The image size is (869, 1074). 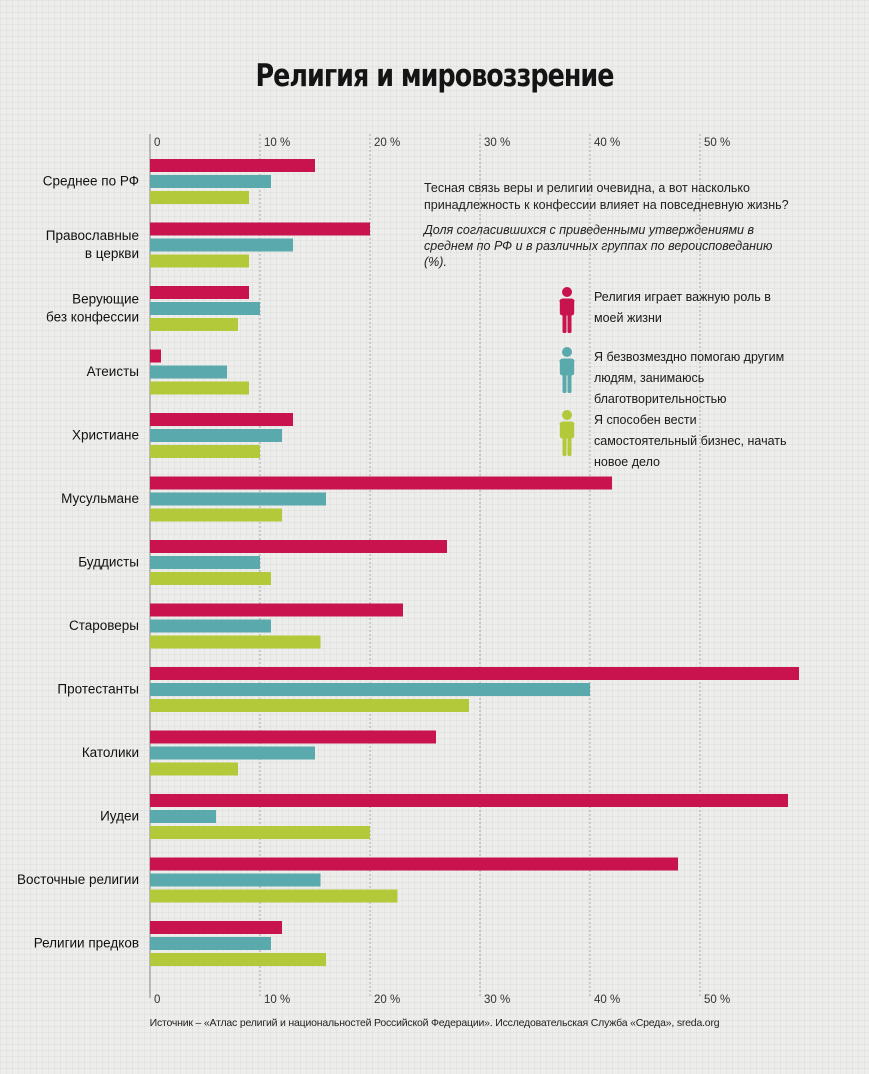 What do you see at coordinates (497, 143) in the screenshot?
I see `x-tick-label-top: 30 %` at bounding box center [497, 143].